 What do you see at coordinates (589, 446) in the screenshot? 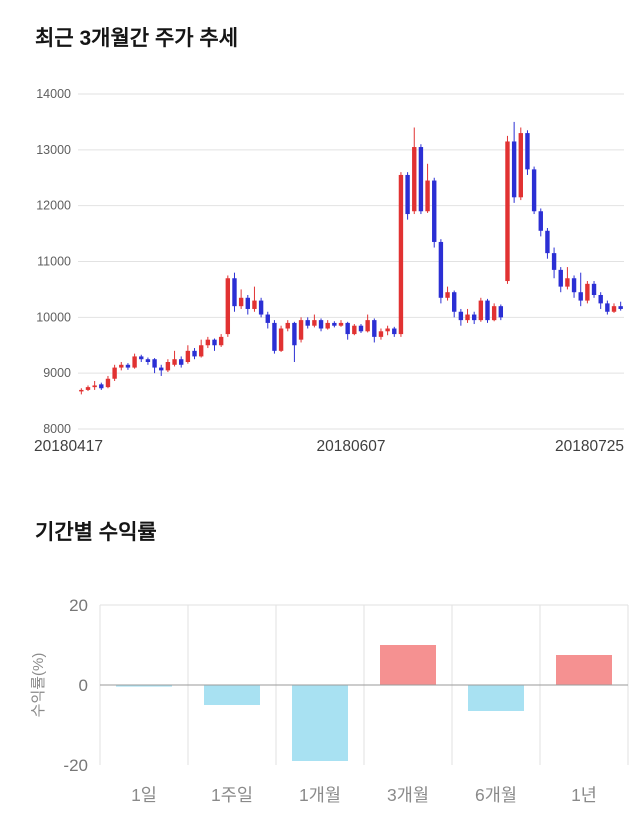
I see `svg-text: 20180725` at bounding box center [589, 446].